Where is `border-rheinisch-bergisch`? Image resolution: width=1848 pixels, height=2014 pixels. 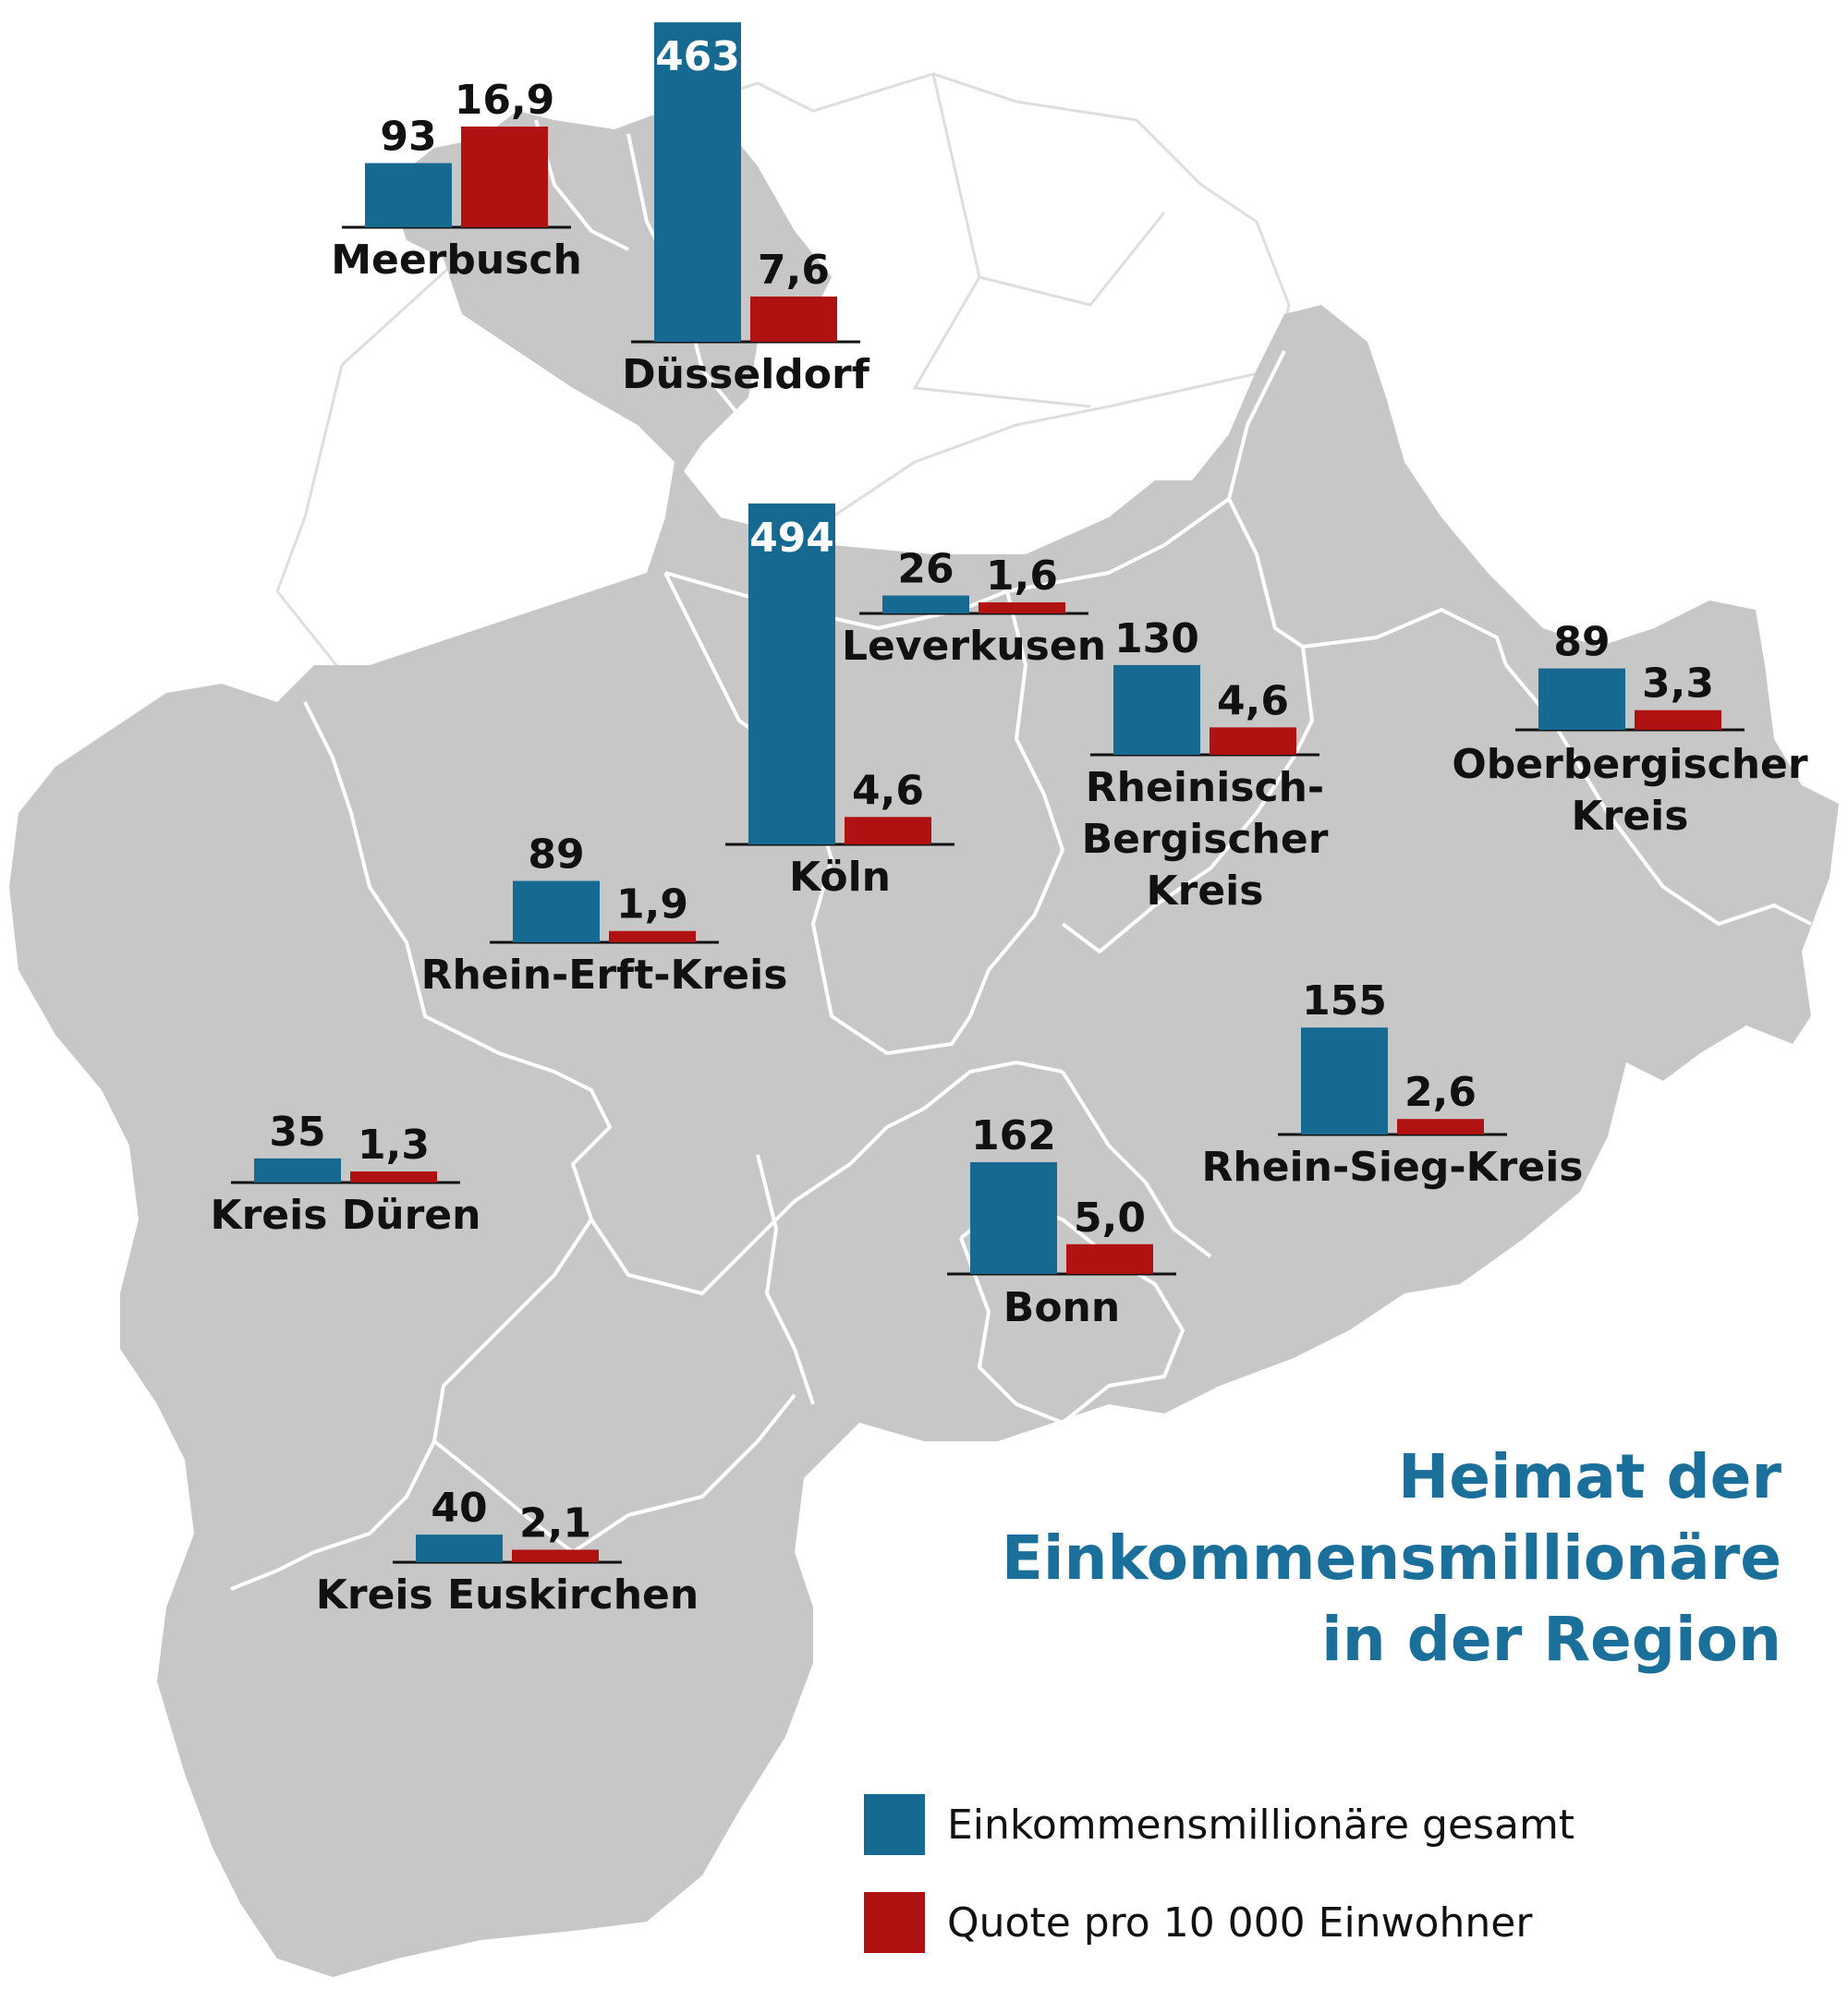
border-rheinisch-bergisch is located at coordinates (1160, 725).